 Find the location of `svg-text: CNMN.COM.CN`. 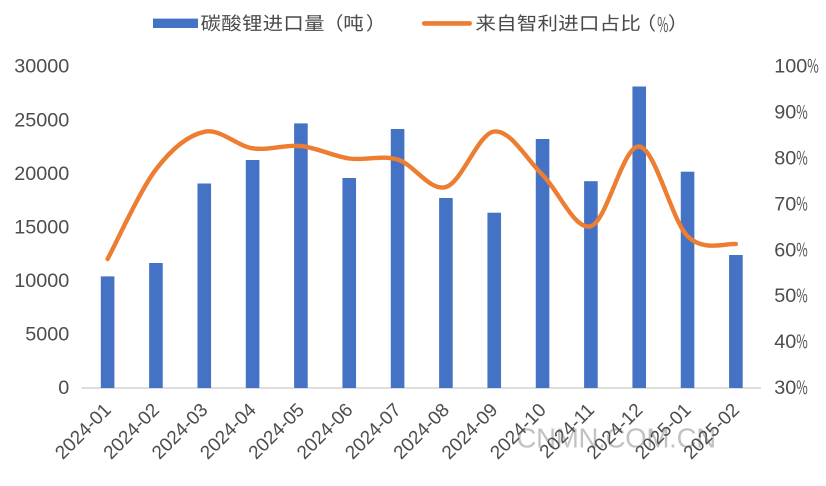

svg-text: CNMN.COM.CN is located at coordinates (616, 438).